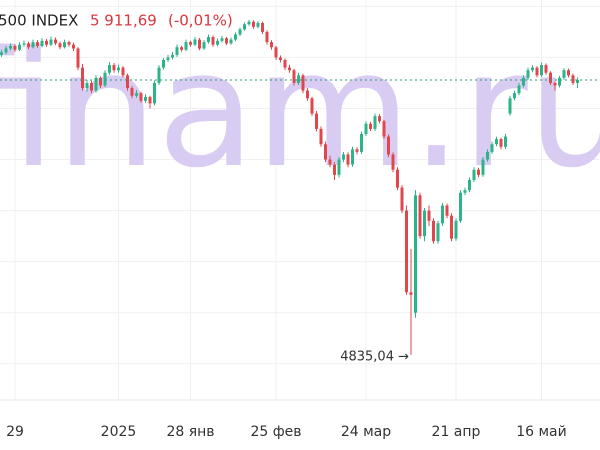 The image size is (600, 450). What do you see at coordinates (123, 21) in the screenshot?
I see `last-price: 5 911,69` at bounding box center [123, 21].